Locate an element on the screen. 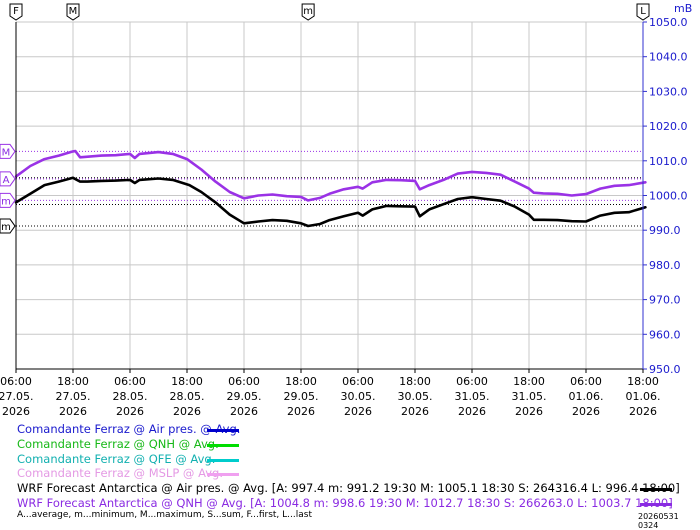  y-tick-label: 1030.0 is located at coordinates (668, 91).